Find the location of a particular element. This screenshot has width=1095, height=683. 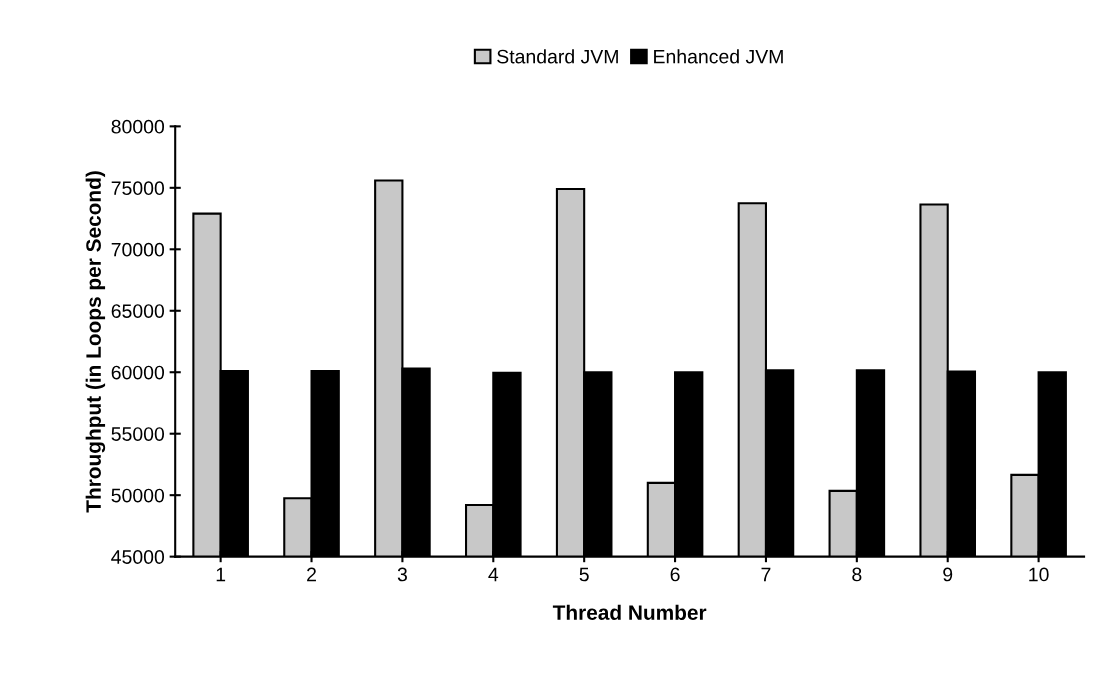

x-tick-label: 2 is located at coordinates (311, 574).